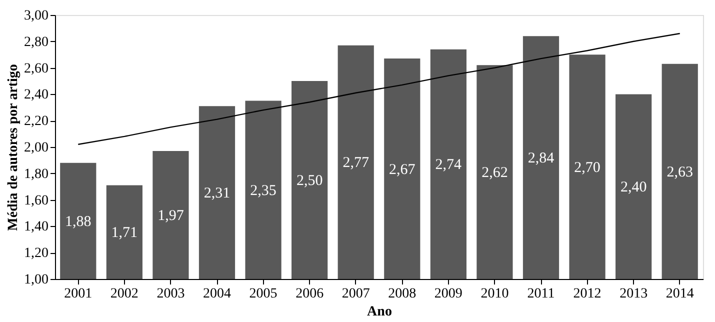  What do you see at coordinates (263, 190) in the screenshot?
I see `data-label: 2,35` at bounding box center [263, 190].